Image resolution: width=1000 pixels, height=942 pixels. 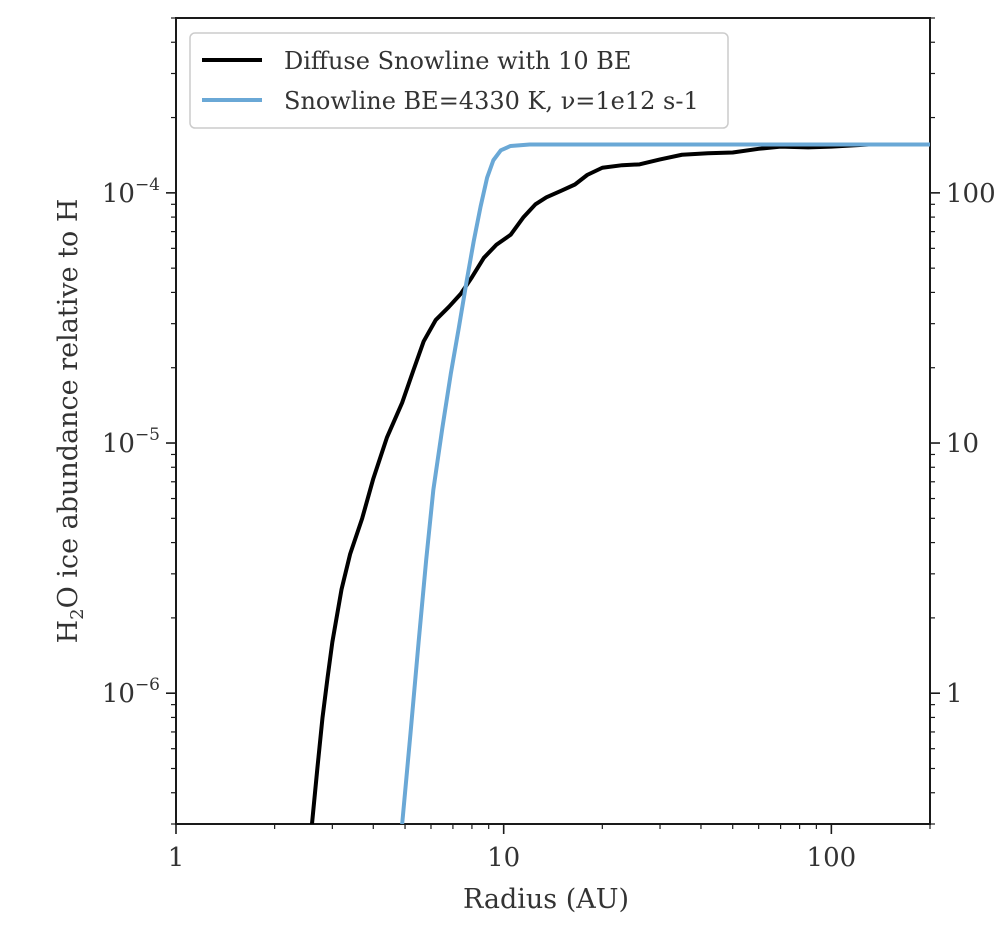 What do you see at coordinates (176, 858) in the screenshot?
I see `x-tick-label: 1` at bounding box center [176, 858].